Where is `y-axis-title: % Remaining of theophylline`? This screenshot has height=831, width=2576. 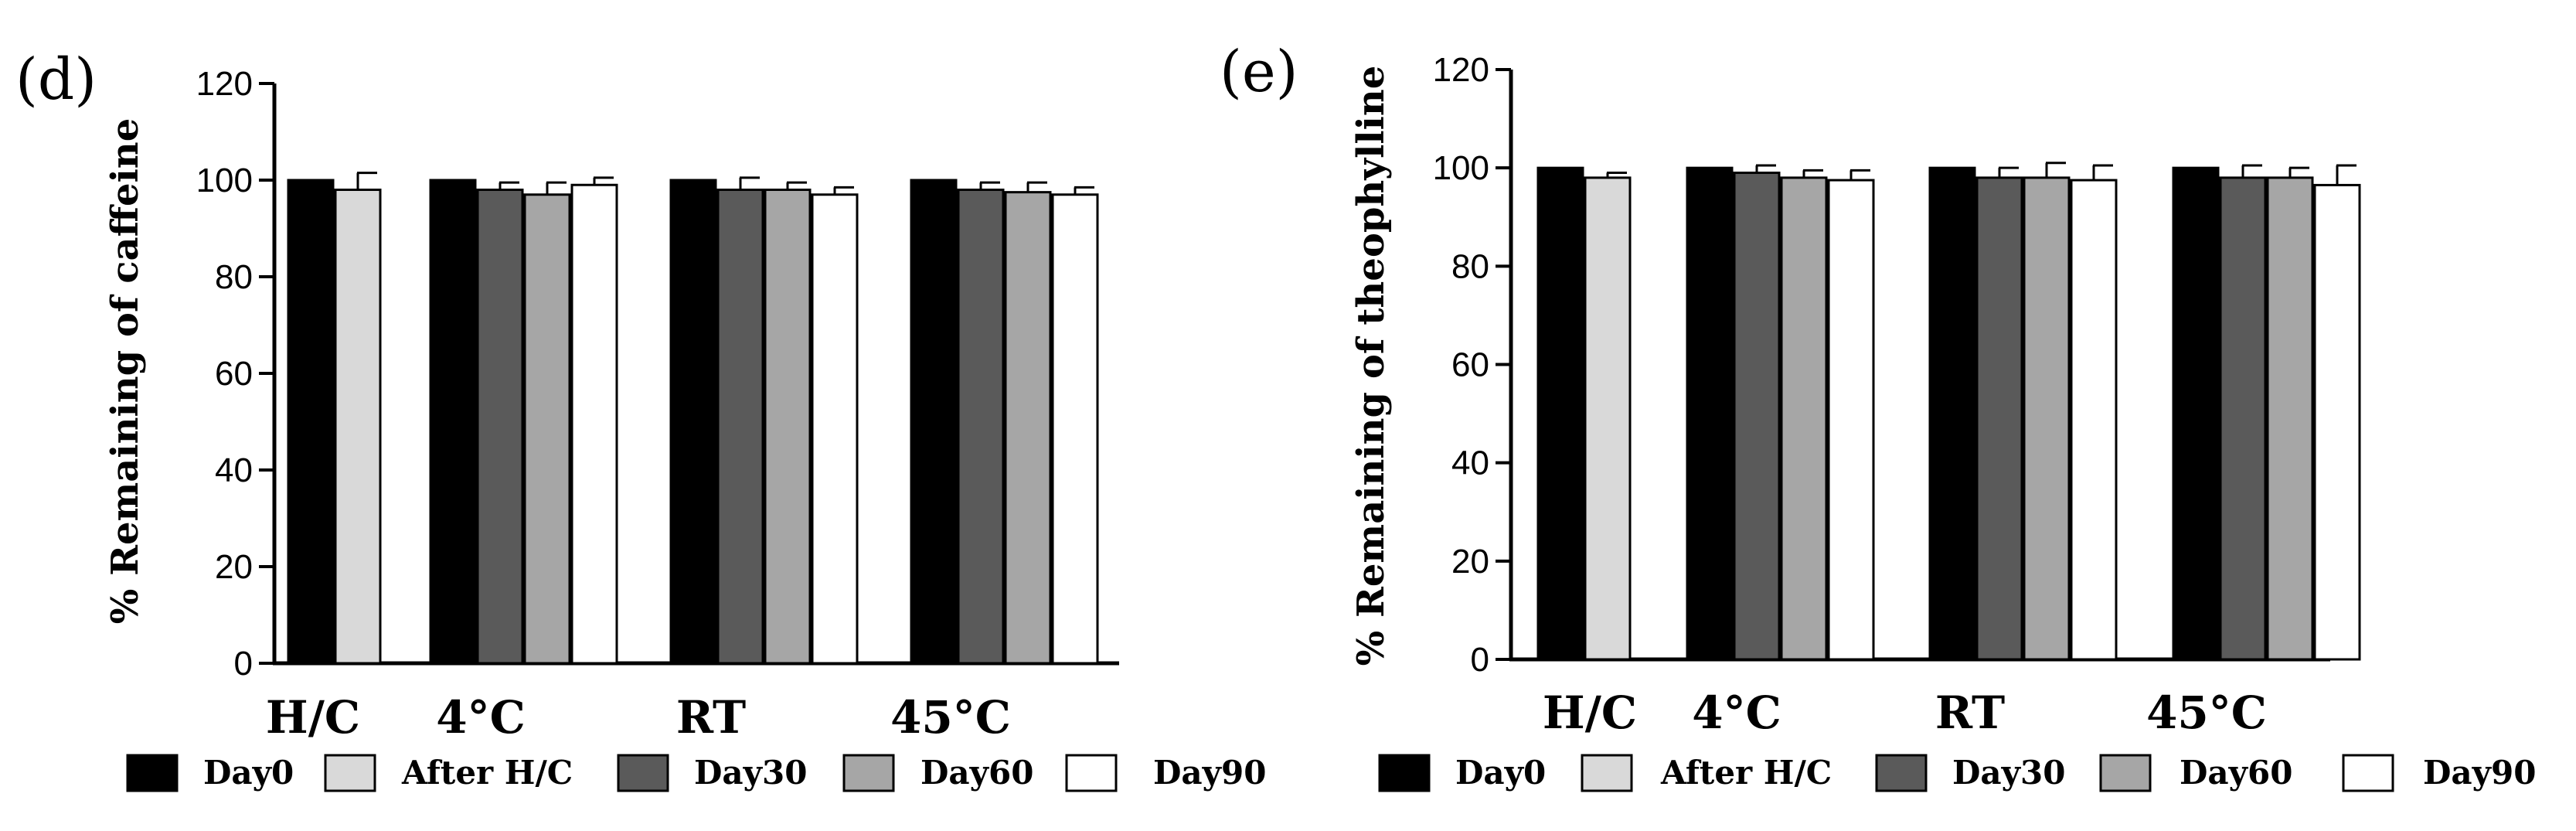 y-axis-title: % Remaining of theophylline is located at coordinates (1371, 366).